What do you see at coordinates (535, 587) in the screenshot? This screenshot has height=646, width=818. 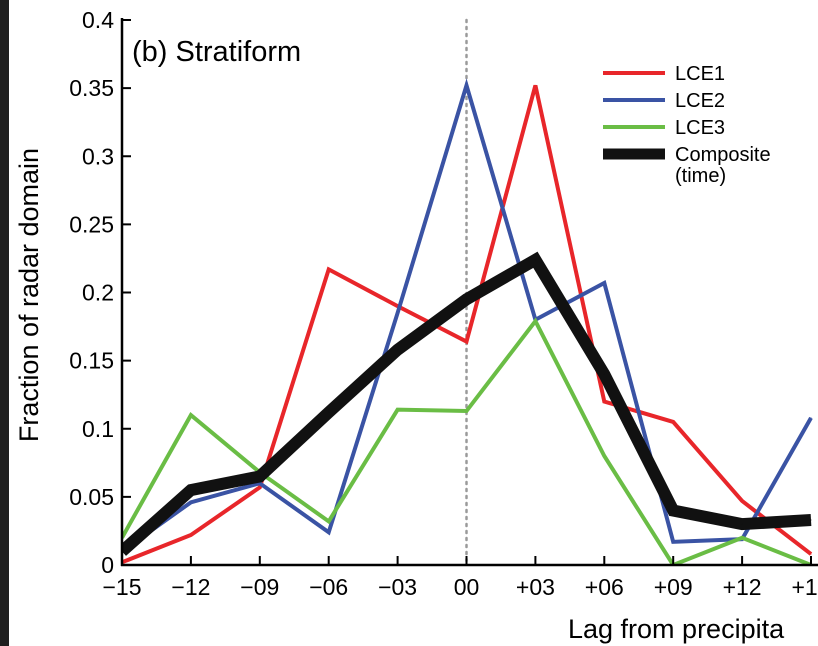 I see `x-tick-label: +03` at bounding box center [535, 587].